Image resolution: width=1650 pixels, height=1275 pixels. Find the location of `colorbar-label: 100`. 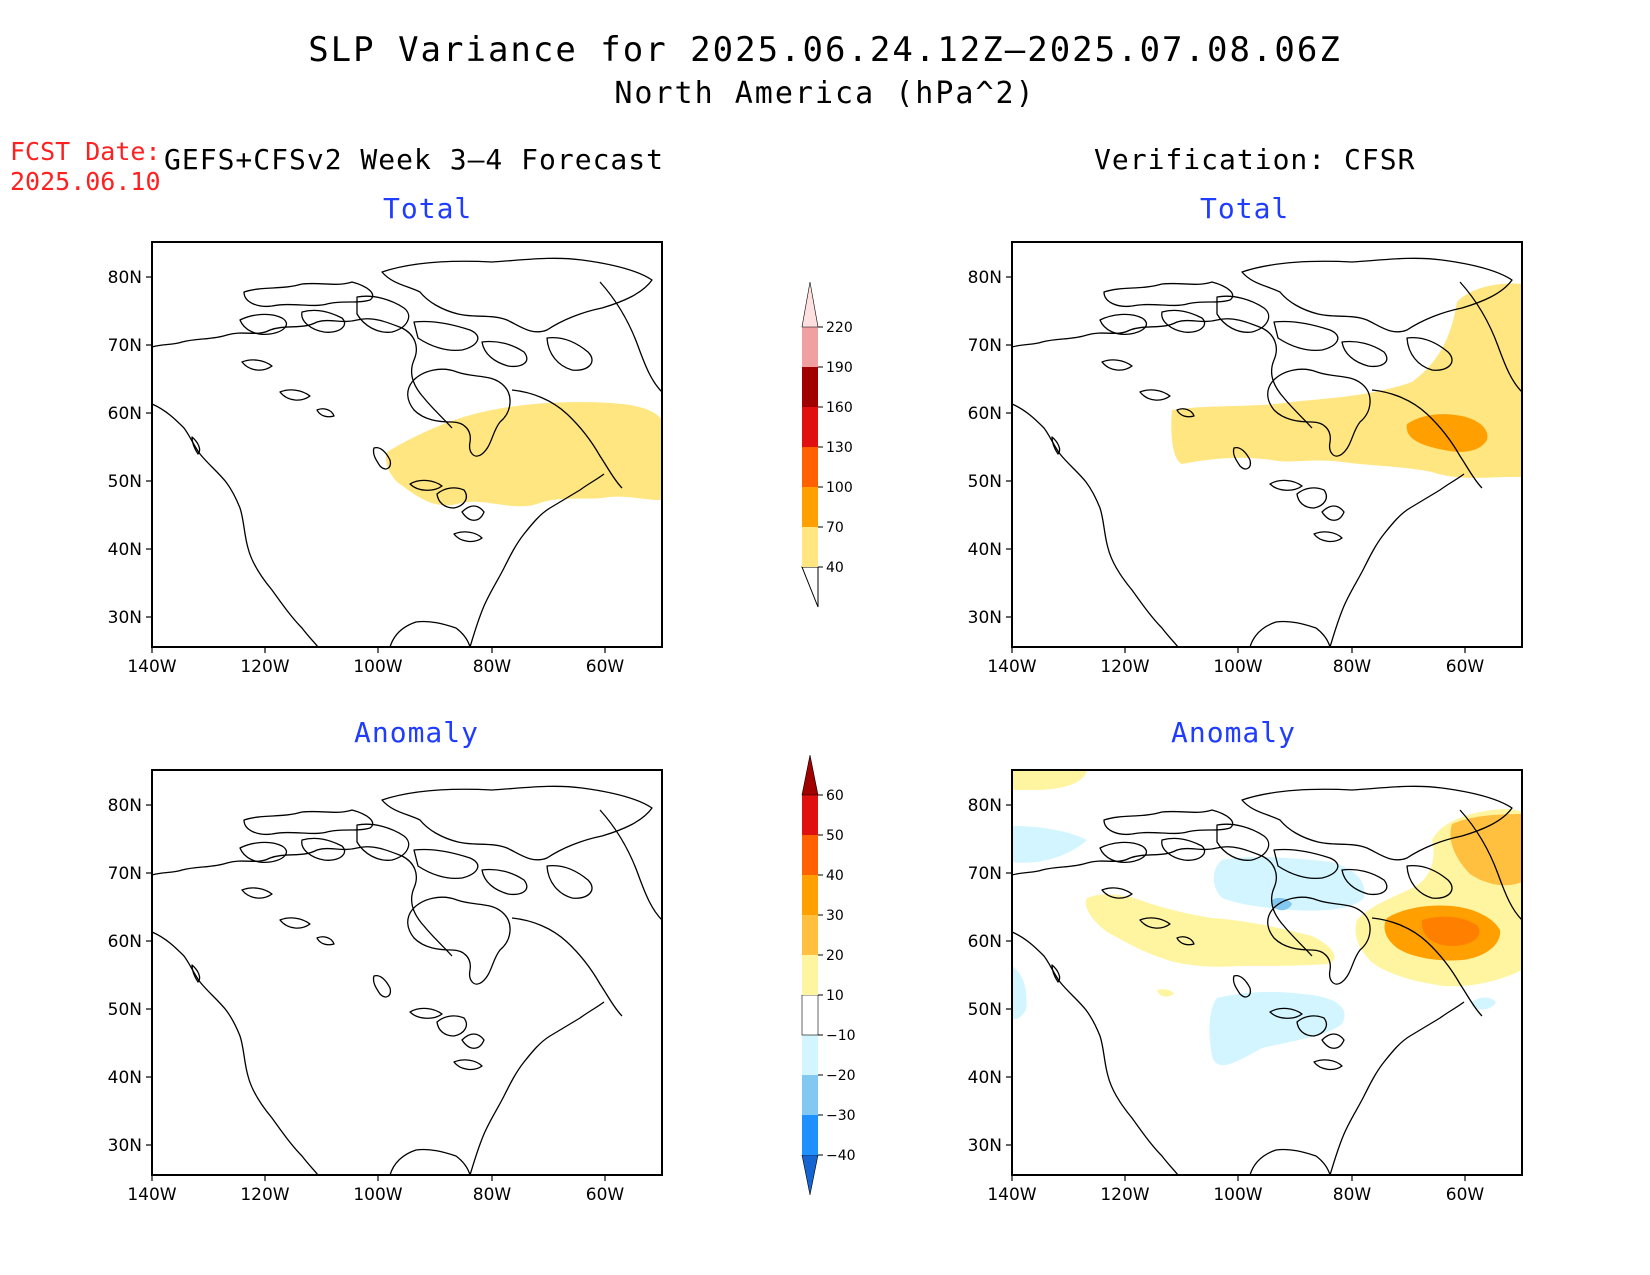

colorbar-label: 100 is located at coordinates (839, 488).